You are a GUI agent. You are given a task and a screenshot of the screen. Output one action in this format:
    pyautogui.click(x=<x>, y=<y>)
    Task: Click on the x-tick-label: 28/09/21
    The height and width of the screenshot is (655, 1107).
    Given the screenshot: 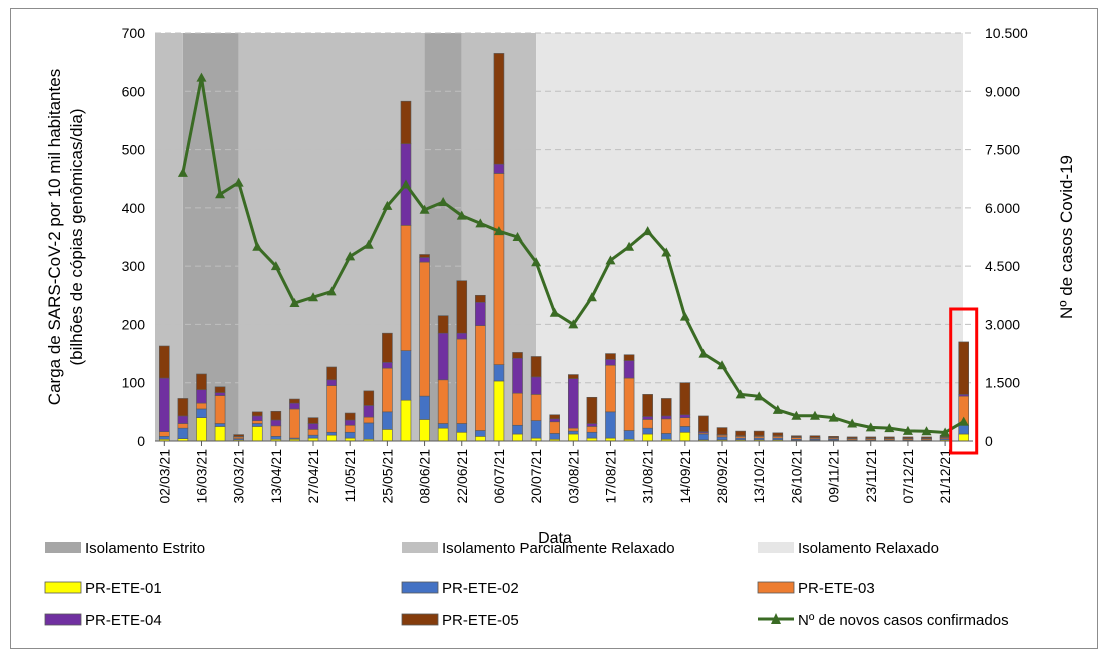 What is the action you would take?
    pyautogui.click(x=722, y=476)
    